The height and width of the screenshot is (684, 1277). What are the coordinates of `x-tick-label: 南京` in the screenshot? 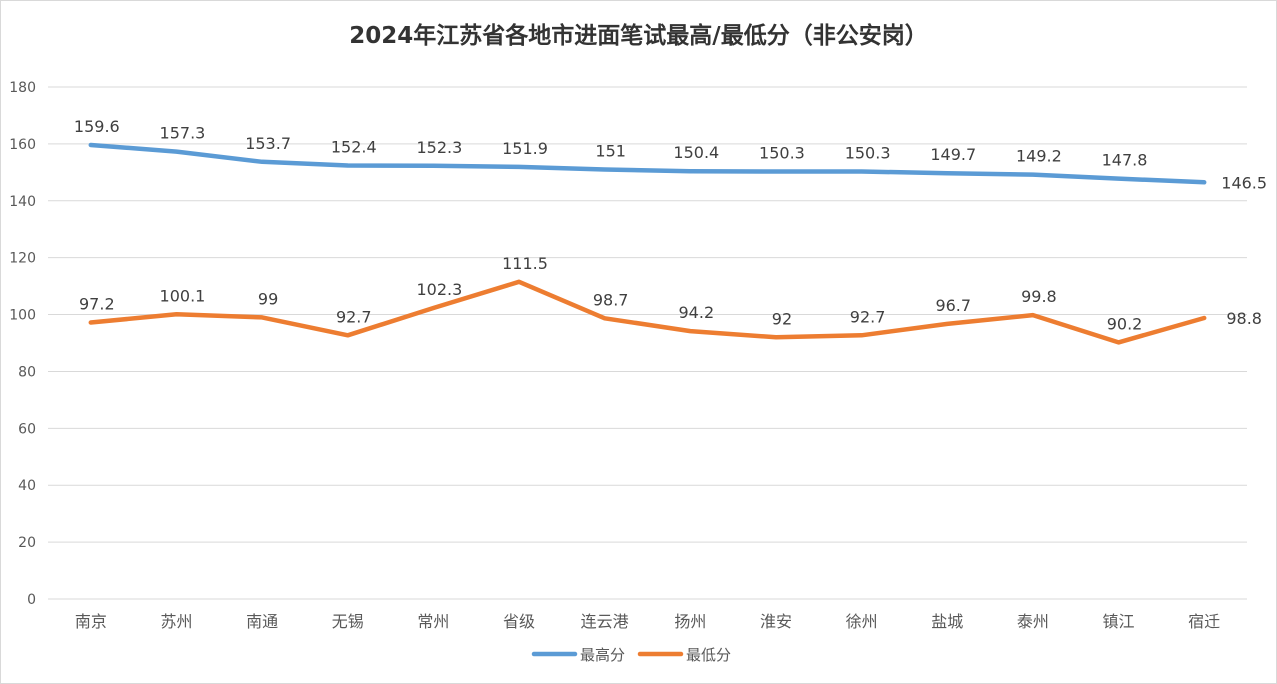 It's located at (91, 621).